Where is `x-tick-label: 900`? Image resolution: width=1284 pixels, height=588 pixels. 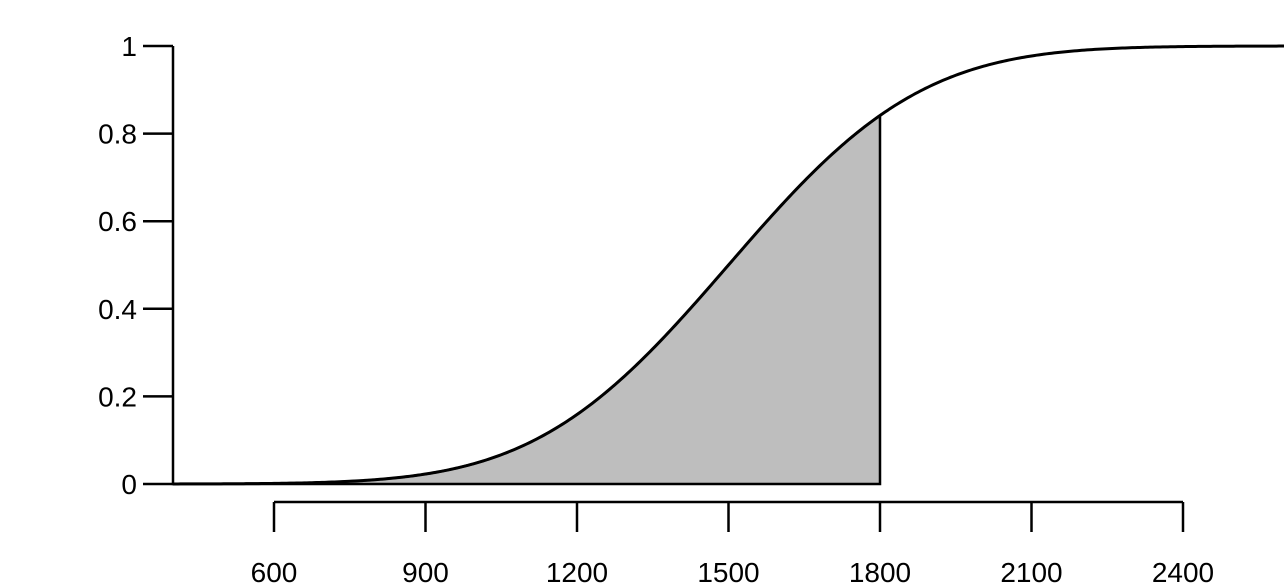 x-tick-label: 900 is located at coordinates (425, 572).